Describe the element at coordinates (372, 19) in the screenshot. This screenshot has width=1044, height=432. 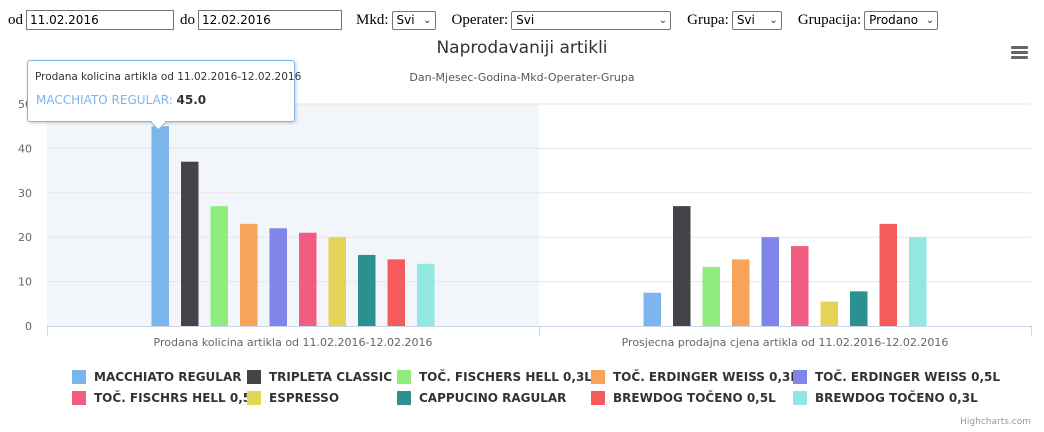
I see `mkd-label: Mkd:` at that location.